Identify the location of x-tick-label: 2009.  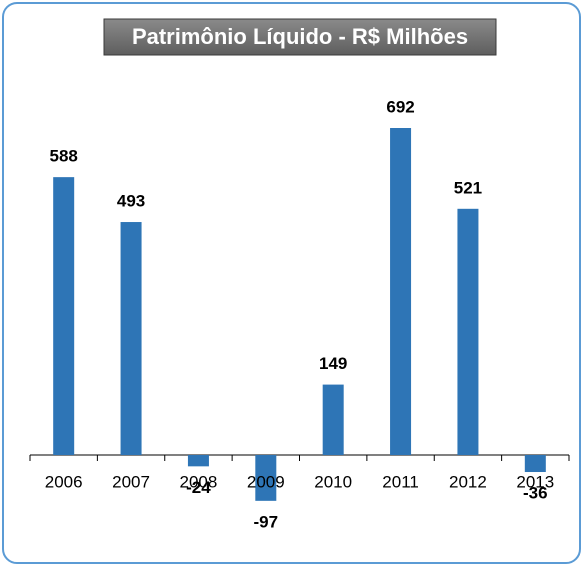
(266, 481).